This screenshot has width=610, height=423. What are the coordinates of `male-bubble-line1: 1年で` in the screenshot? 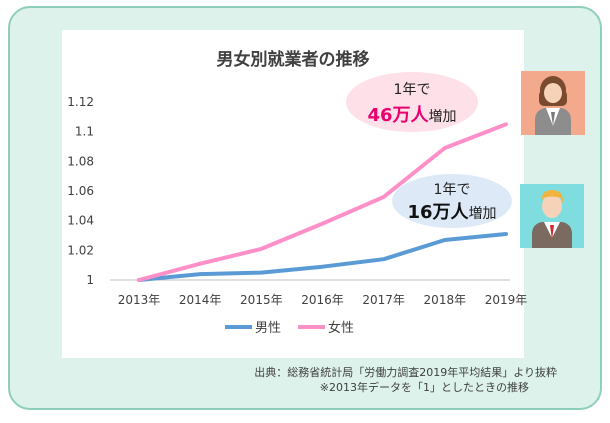 It's located at (452, 190).